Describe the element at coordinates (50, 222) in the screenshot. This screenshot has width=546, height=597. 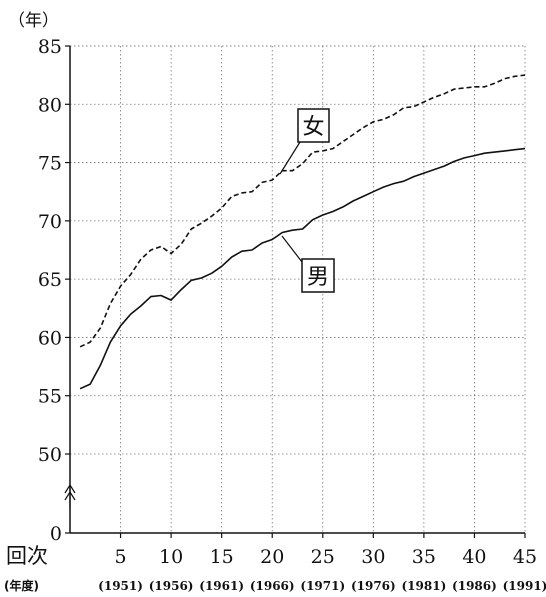
I see `y-tick-label-70: 70` at that location.